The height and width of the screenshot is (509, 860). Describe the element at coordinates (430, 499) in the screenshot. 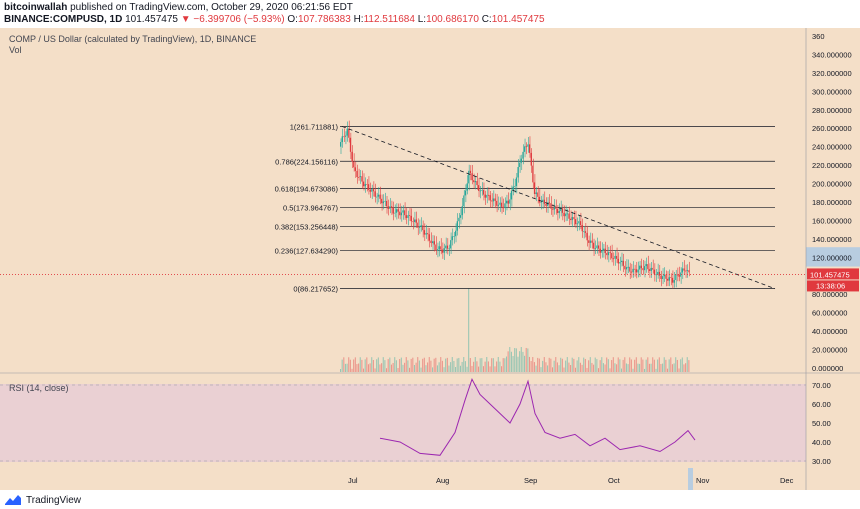

I see `footer: TradingView` at that location.